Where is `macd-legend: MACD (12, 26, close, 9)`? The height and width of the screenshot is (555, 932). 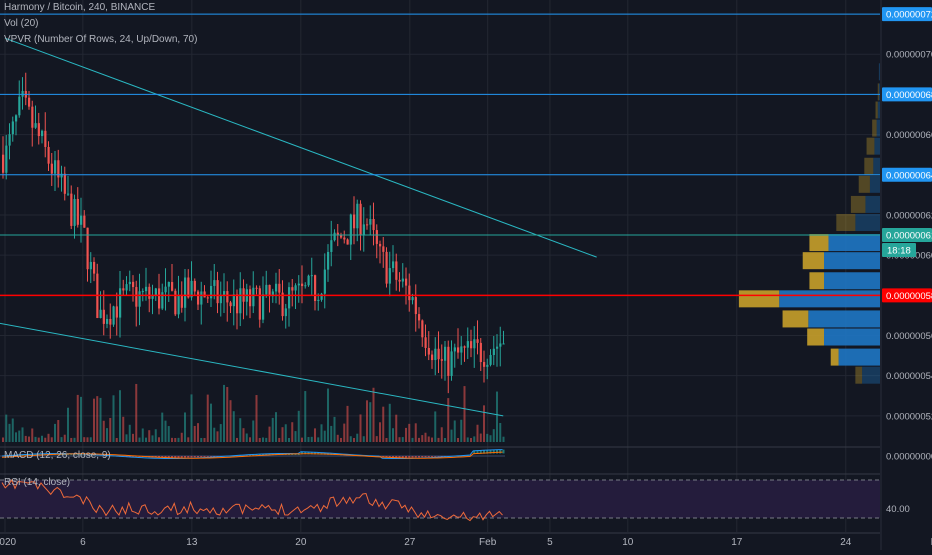
macd-legend: MACD (12, 26, close, 9) is located at coordinates (57, 455).